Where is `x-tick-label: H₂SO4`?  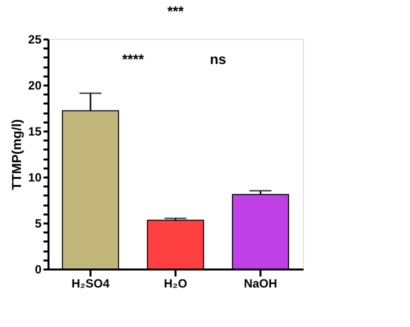 x-tick-label: H₂SO4 is located at coordinates (90, 283).